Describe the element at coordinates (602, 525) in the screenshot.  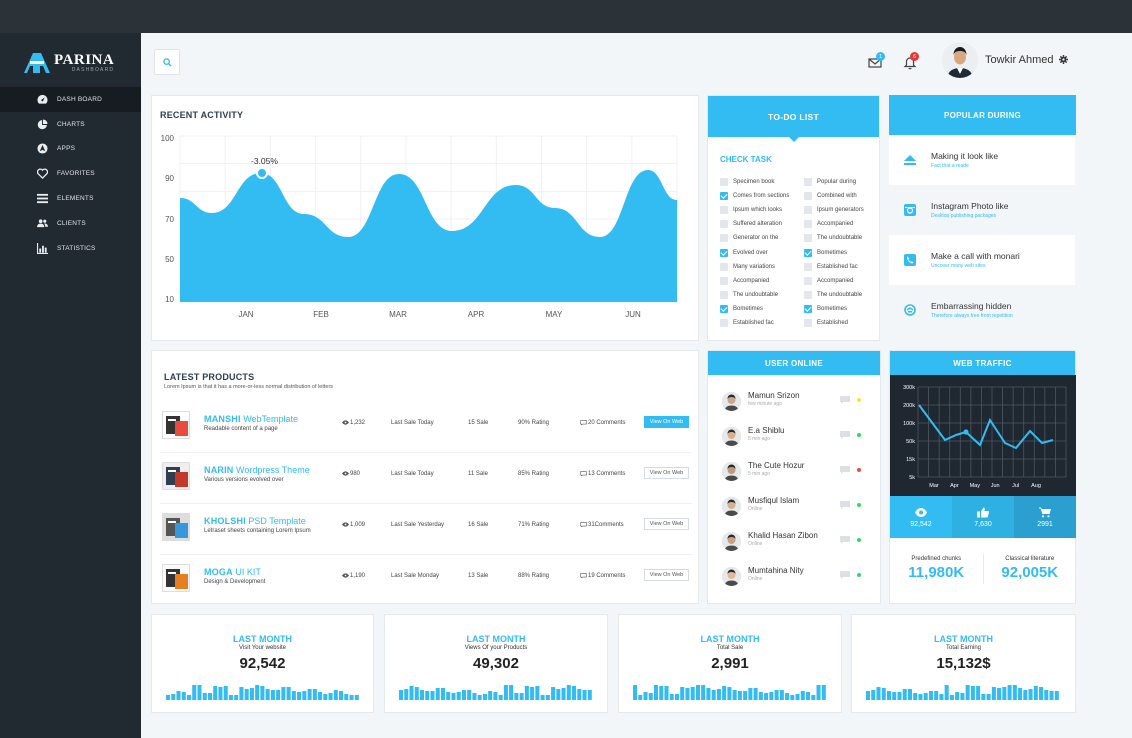
I see `product-comments: 31Comments` at that location.